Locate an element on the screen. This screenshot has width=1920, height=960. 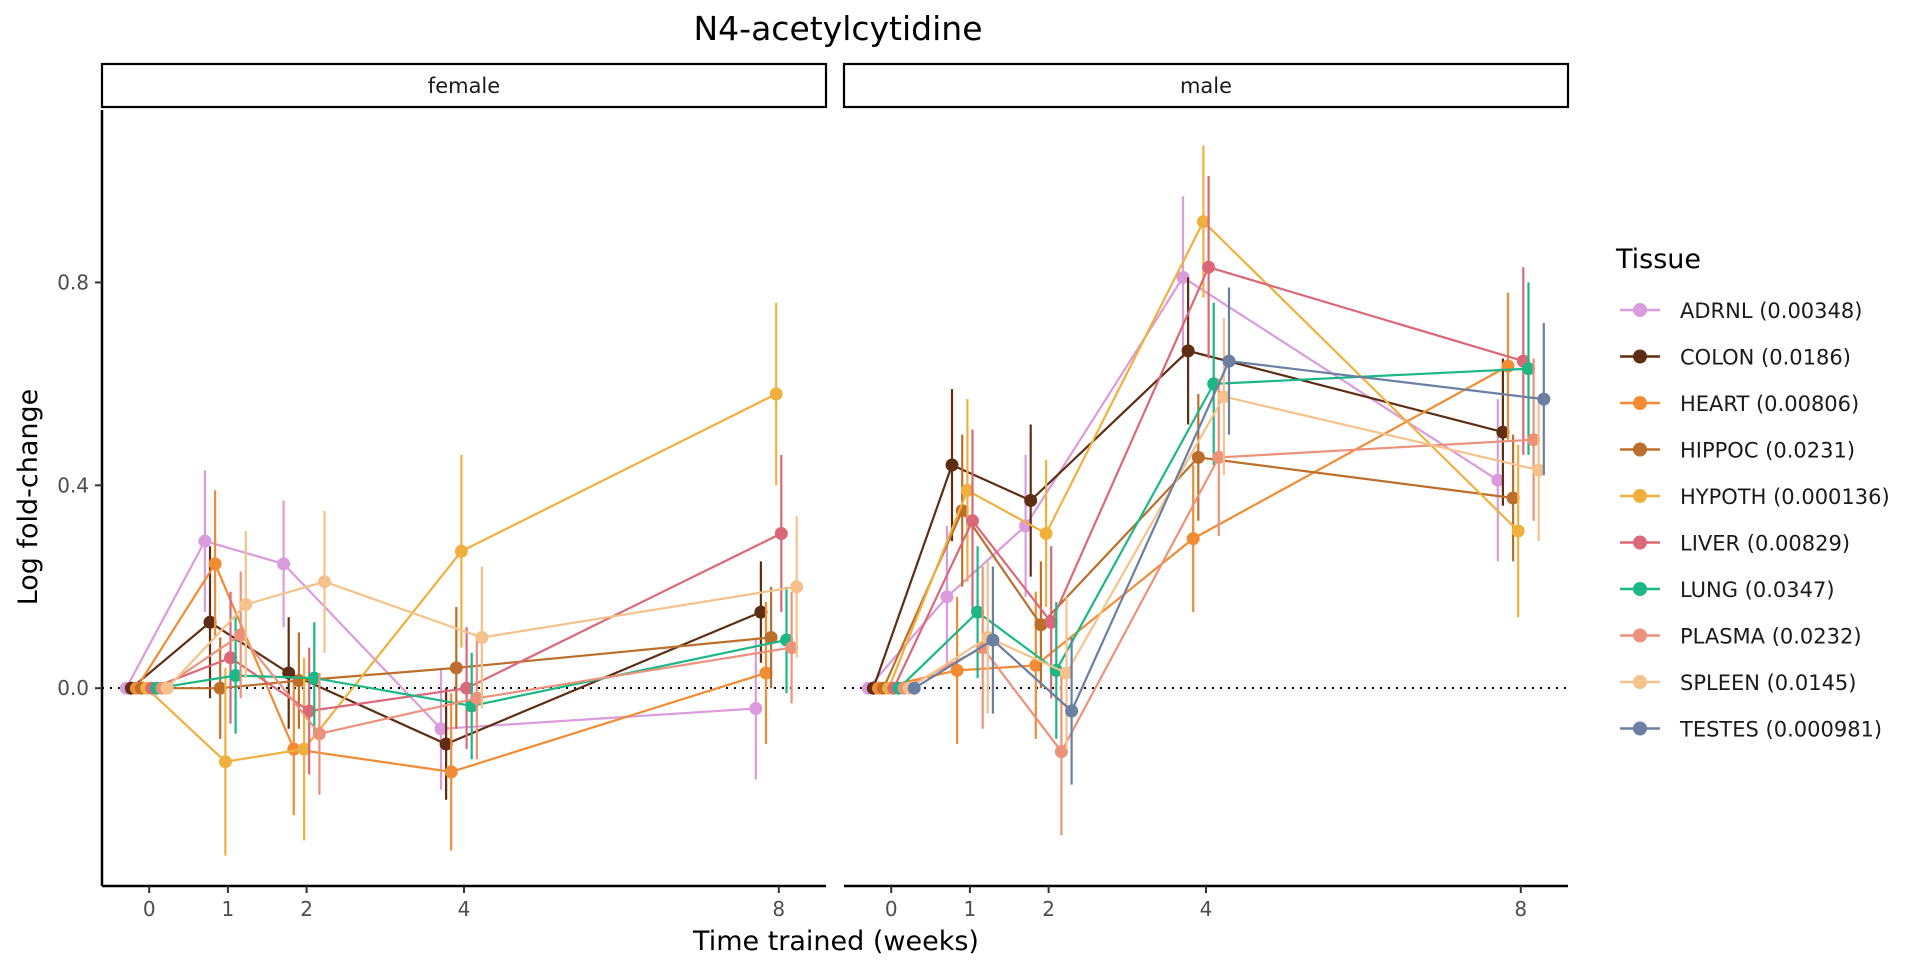
legend-label-lung: LUNG (0.0347) is located at coordinates (1757, 590).